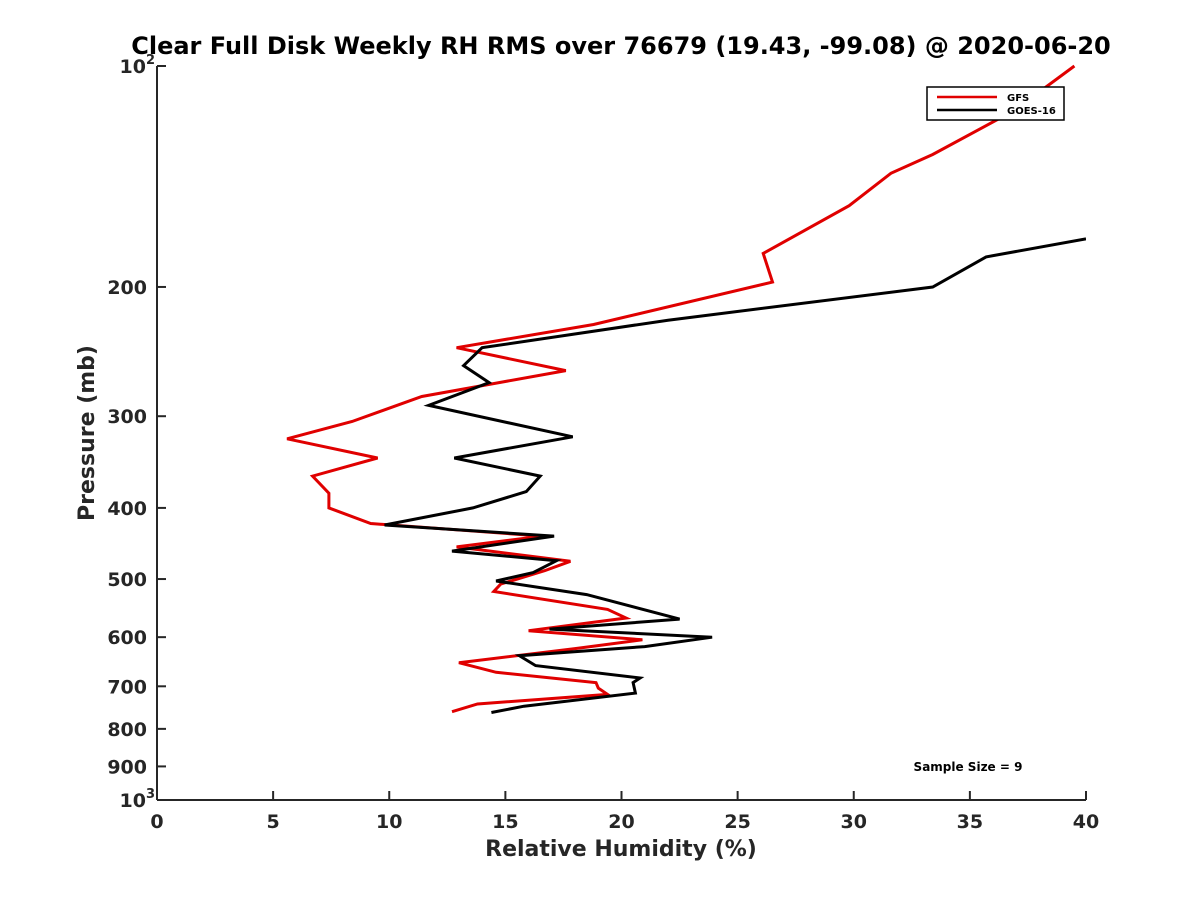 The width and height of the screenshot is (1200, 900). Describe the element at coordinates (127, 580) in the screenshot. I see `y-tick-label: 500` at that location.